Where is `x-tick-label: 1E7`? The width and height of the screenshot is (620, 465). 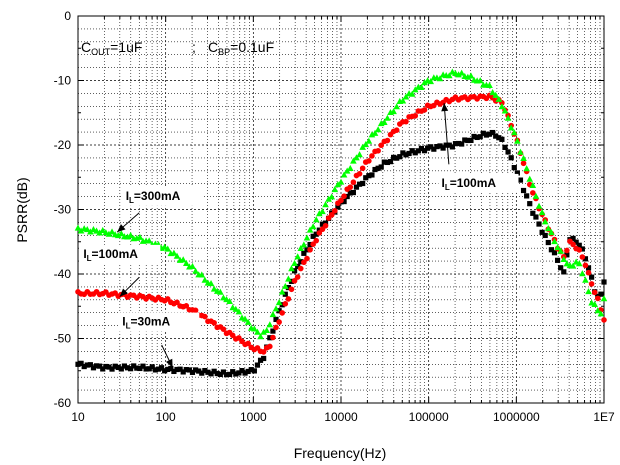 x-tick-label: 1E7 is located at coordinates (604, 417).